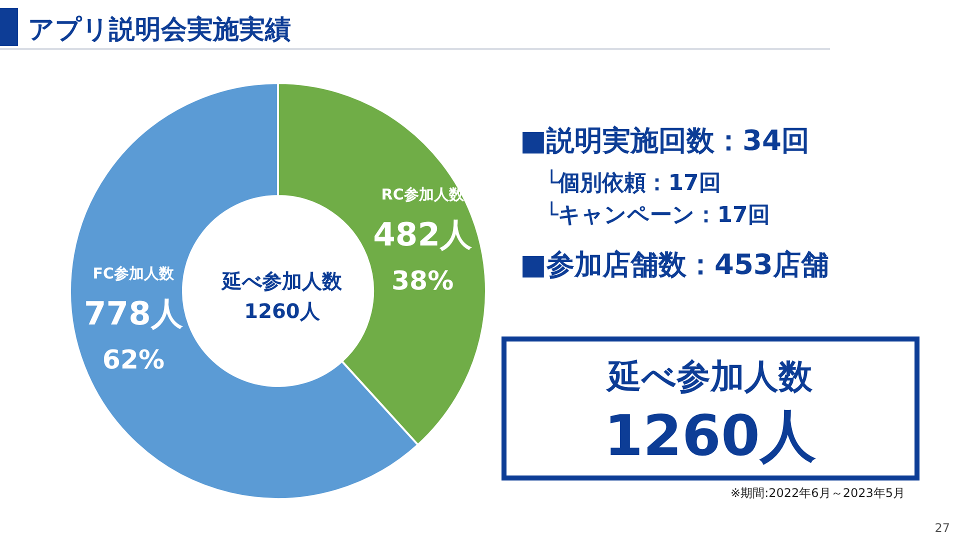 This screenshot has height=540, width=960. I want to click on chart-title: アプリ説明会実施実績, so click(159, 30).